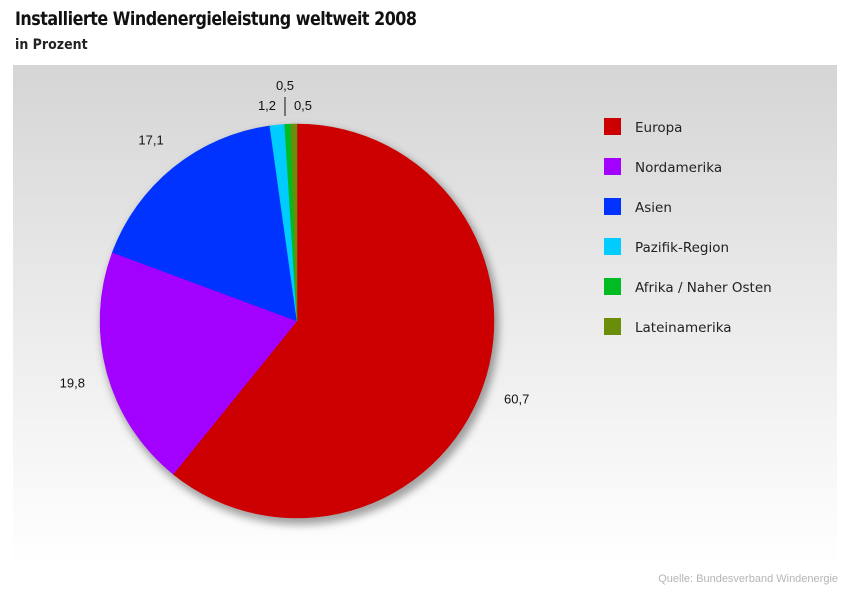  What do you see at coordinates (748, 579) in the screenshot?
I see `source-note: Quelle: Bundesverband Windenergie` at bounding box center [748, 579].